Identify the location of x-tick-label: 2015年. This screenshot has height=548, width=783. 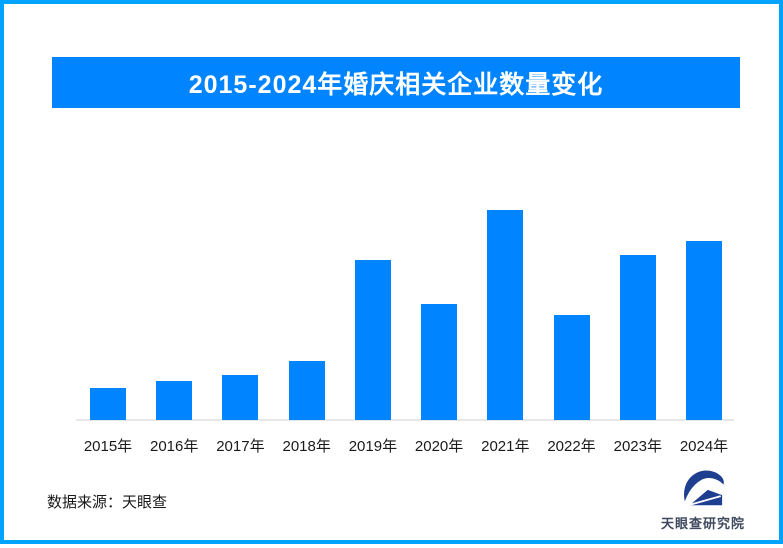
(108, 446).